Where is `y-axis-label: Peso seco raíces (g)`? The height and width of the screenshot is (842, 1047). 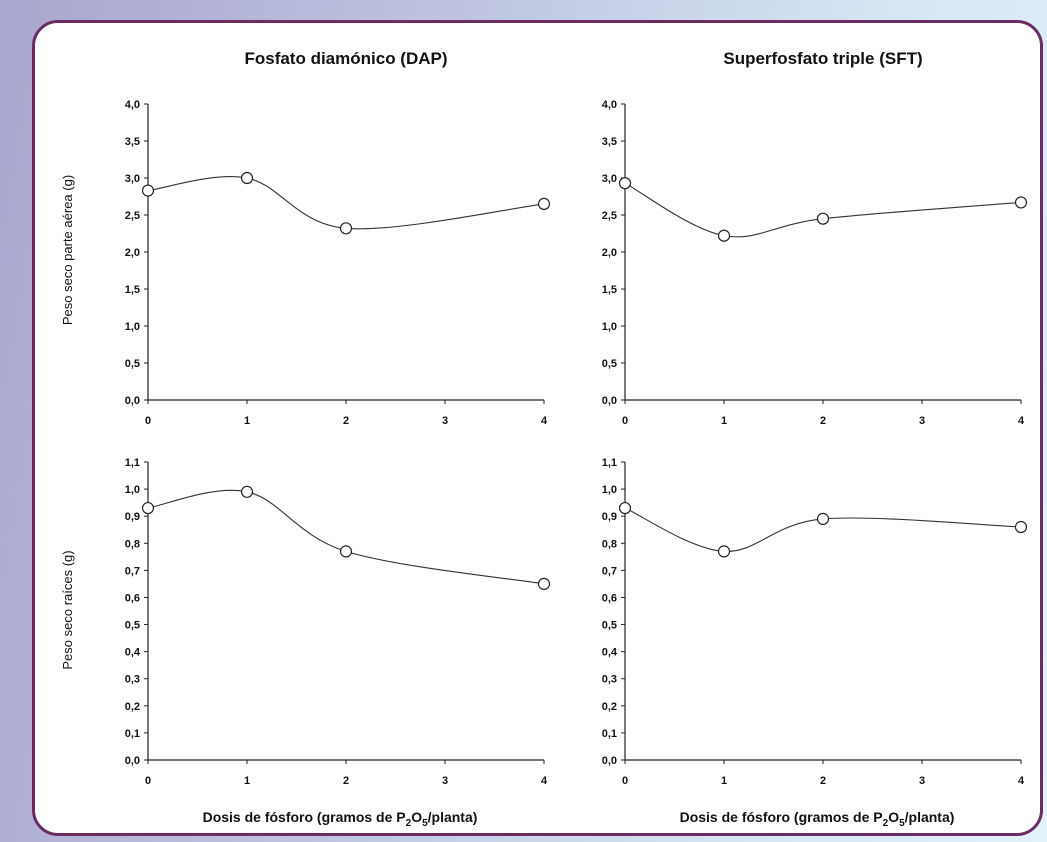
y-axis-label: Peso seco raíces (g) is located at coordinates (67, 609).